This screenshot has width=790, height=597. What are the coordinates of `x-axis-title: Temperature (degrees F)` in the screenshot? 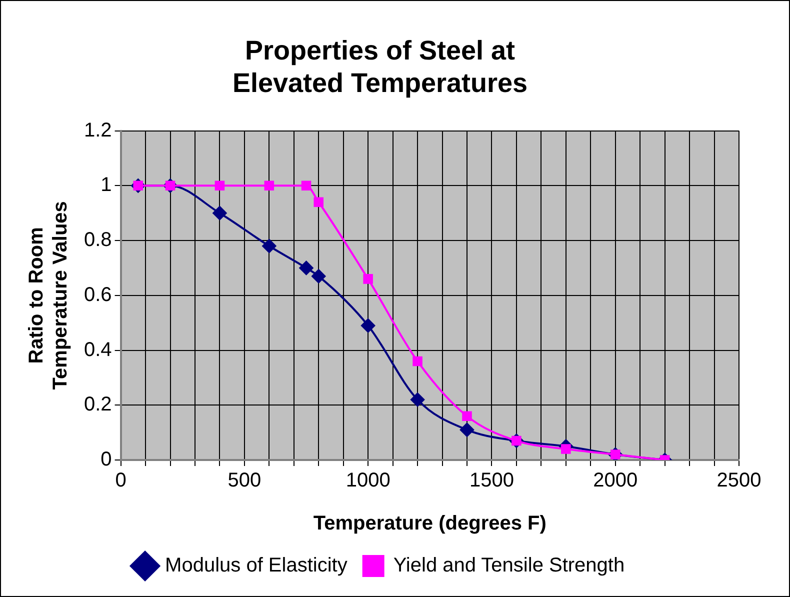 It's located at (429, 523).